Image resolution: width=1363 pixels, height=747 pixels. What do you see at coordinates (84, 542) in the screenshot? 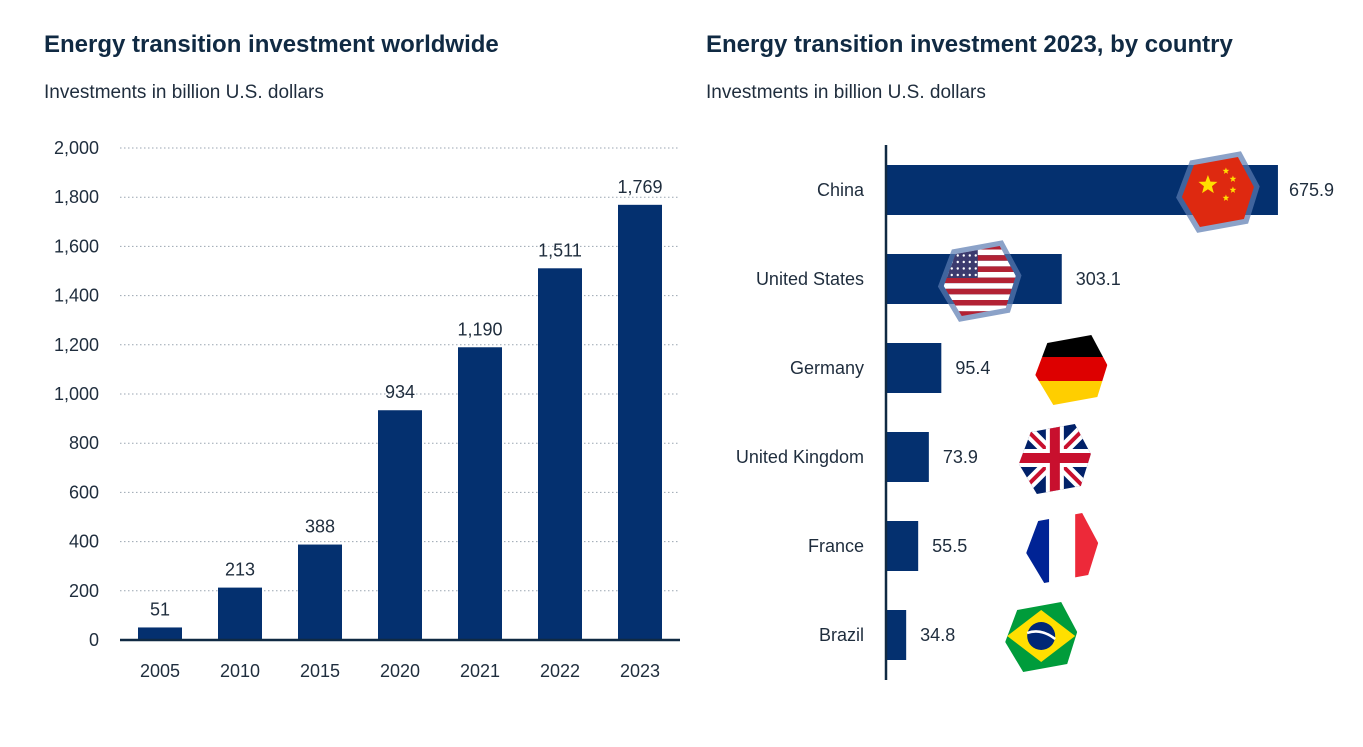
I see `y-tick-label: 400` at bounding box center [84, 542].